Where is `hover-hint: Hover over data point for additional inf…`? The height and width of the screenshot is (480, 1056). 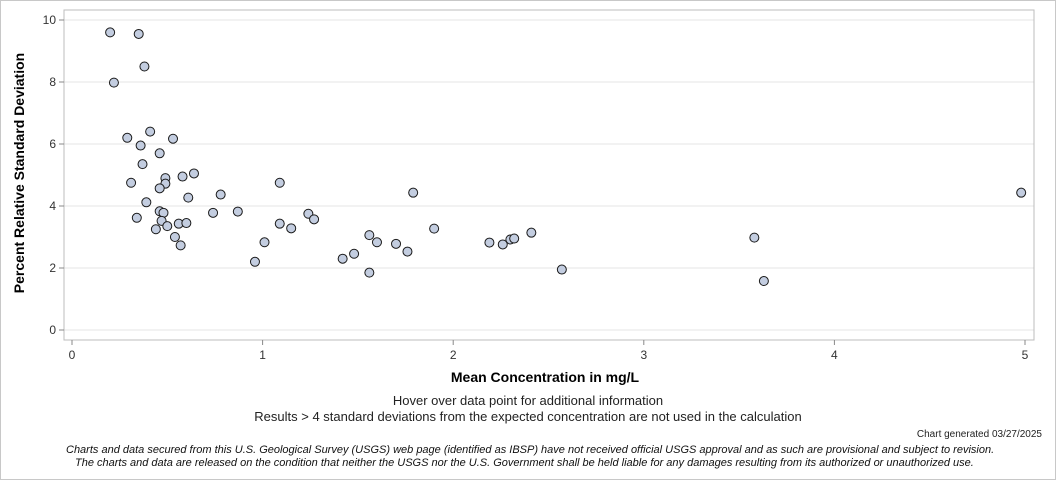
hover-hint: Hover over data point for additional inf… is located at coordinates (528, 400).